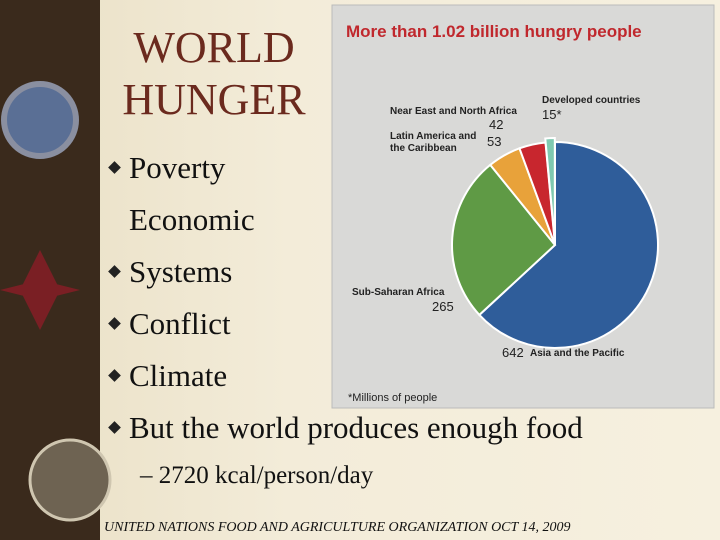 This screenshot has width=720, height=540. What do you see at coordinates (388, 168) in the screenshot?
I see `bullet: Poverty` at bounding box center [388, 168].